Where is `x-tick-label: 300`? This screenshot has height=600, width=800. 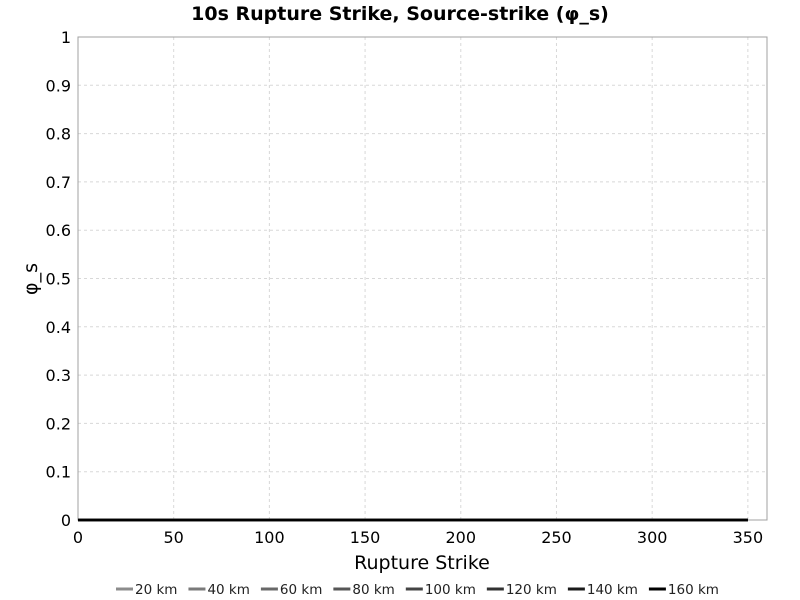
x-tick-label: 300 is located at coordinates (652, 537).